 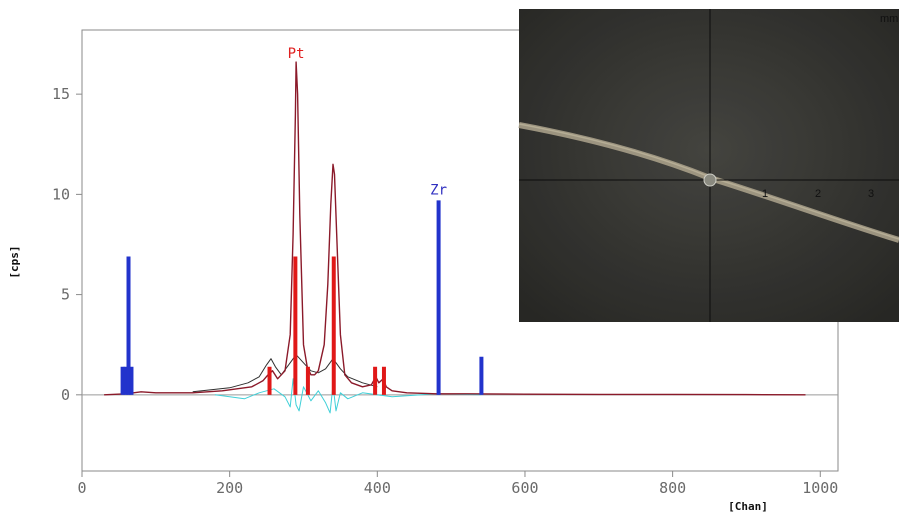 What do you see at coordinates (438, 190) in the screenshot?
I see `peak-label: Zr` at bounding box center [438, 190].